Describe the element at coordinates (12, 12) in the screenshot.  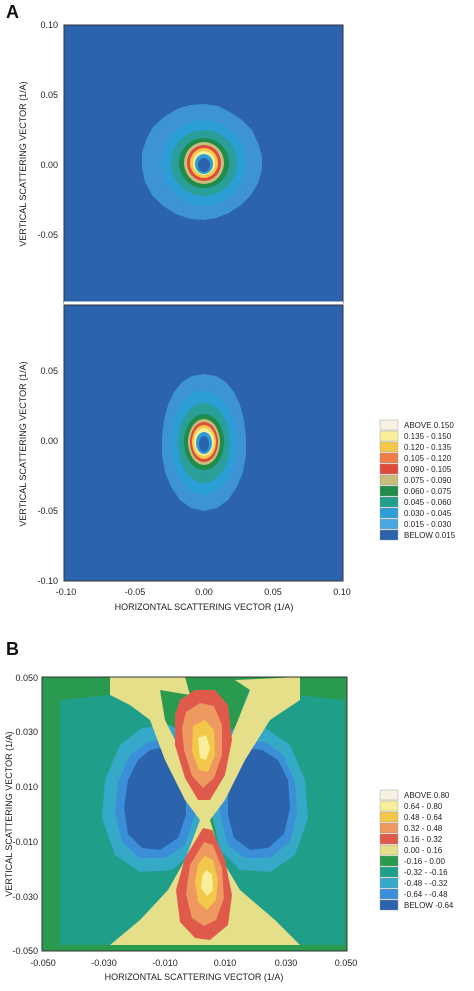
I see `panel-label-a: A` at that location.